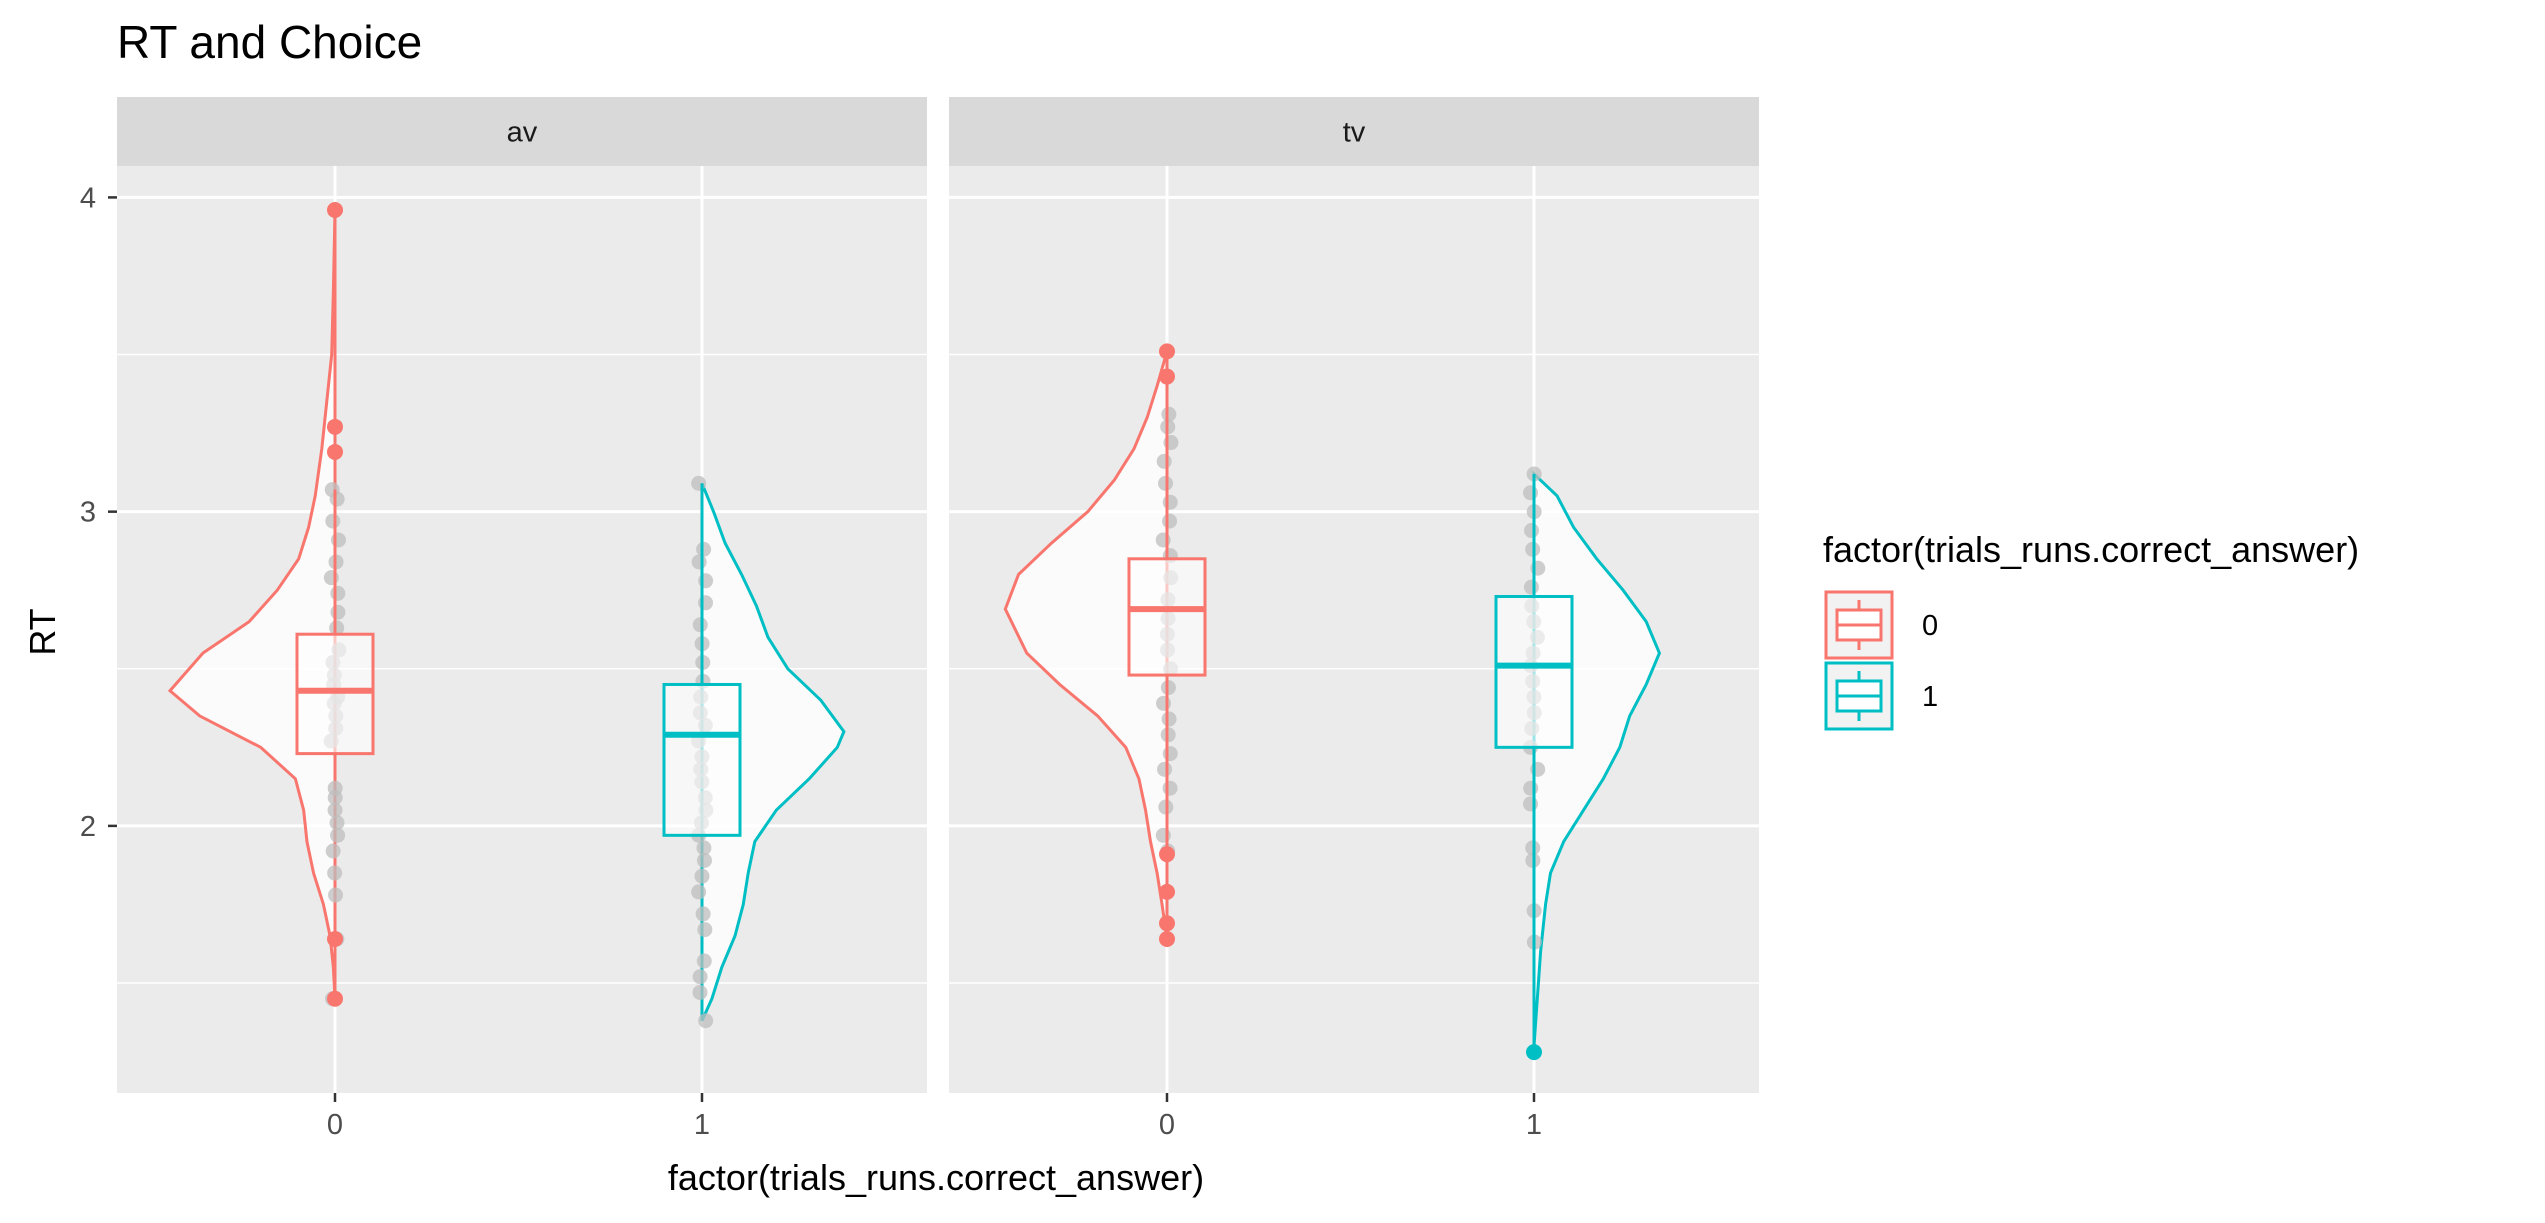 The width and height of the screenshot is (2545, 1223). I want to click on facet-strip-label: av, so click(522, 133).